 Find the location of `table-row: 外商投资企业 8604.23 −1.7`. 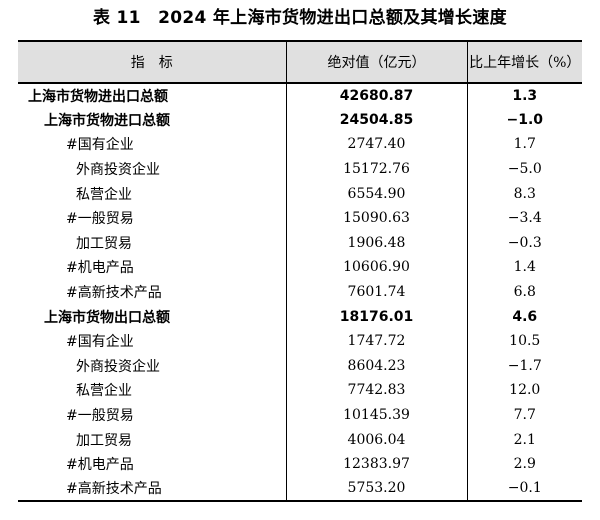

table-row: 外商投资企业 8604.23 −1.7 is located at coordinates (300, 366).